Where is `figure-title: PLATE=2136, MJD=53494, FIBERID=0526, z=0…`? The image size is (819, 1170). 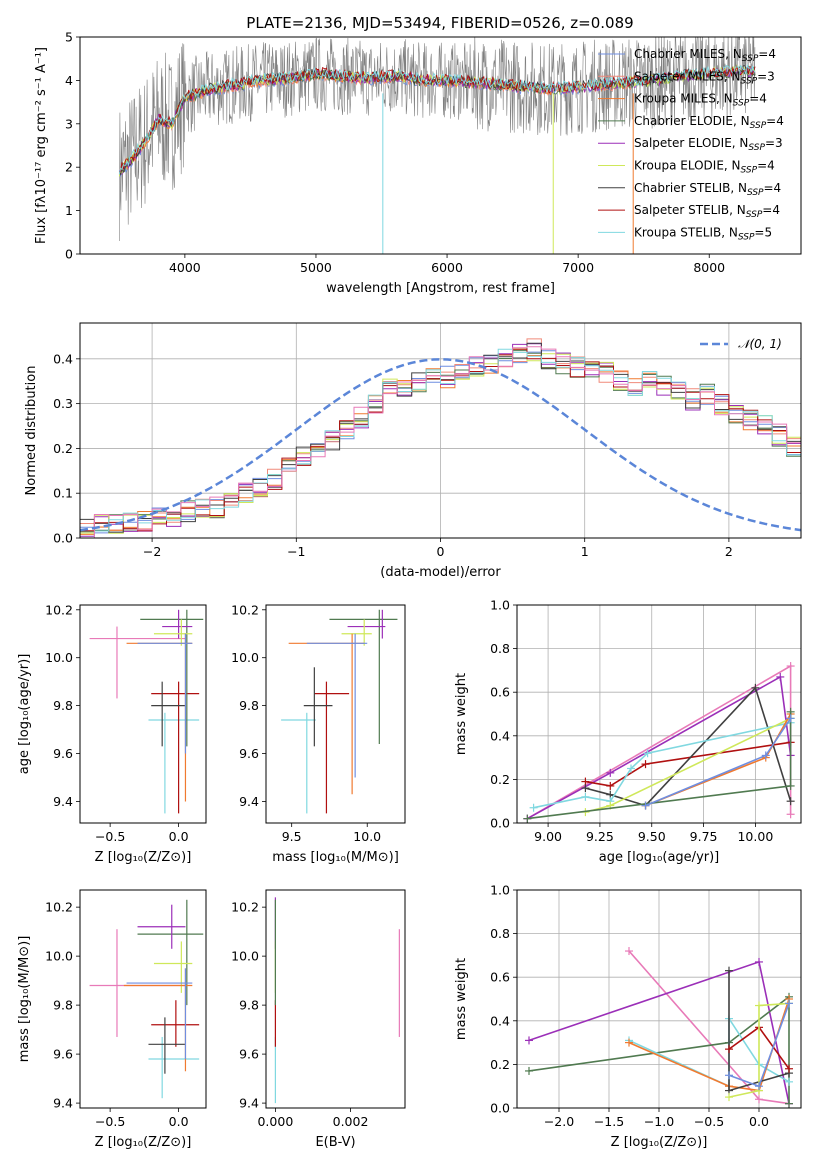 figure-title: PLATE=2136, MJD=53494, FIBERID=0526, z=0… is located at coordinates (439, 23).